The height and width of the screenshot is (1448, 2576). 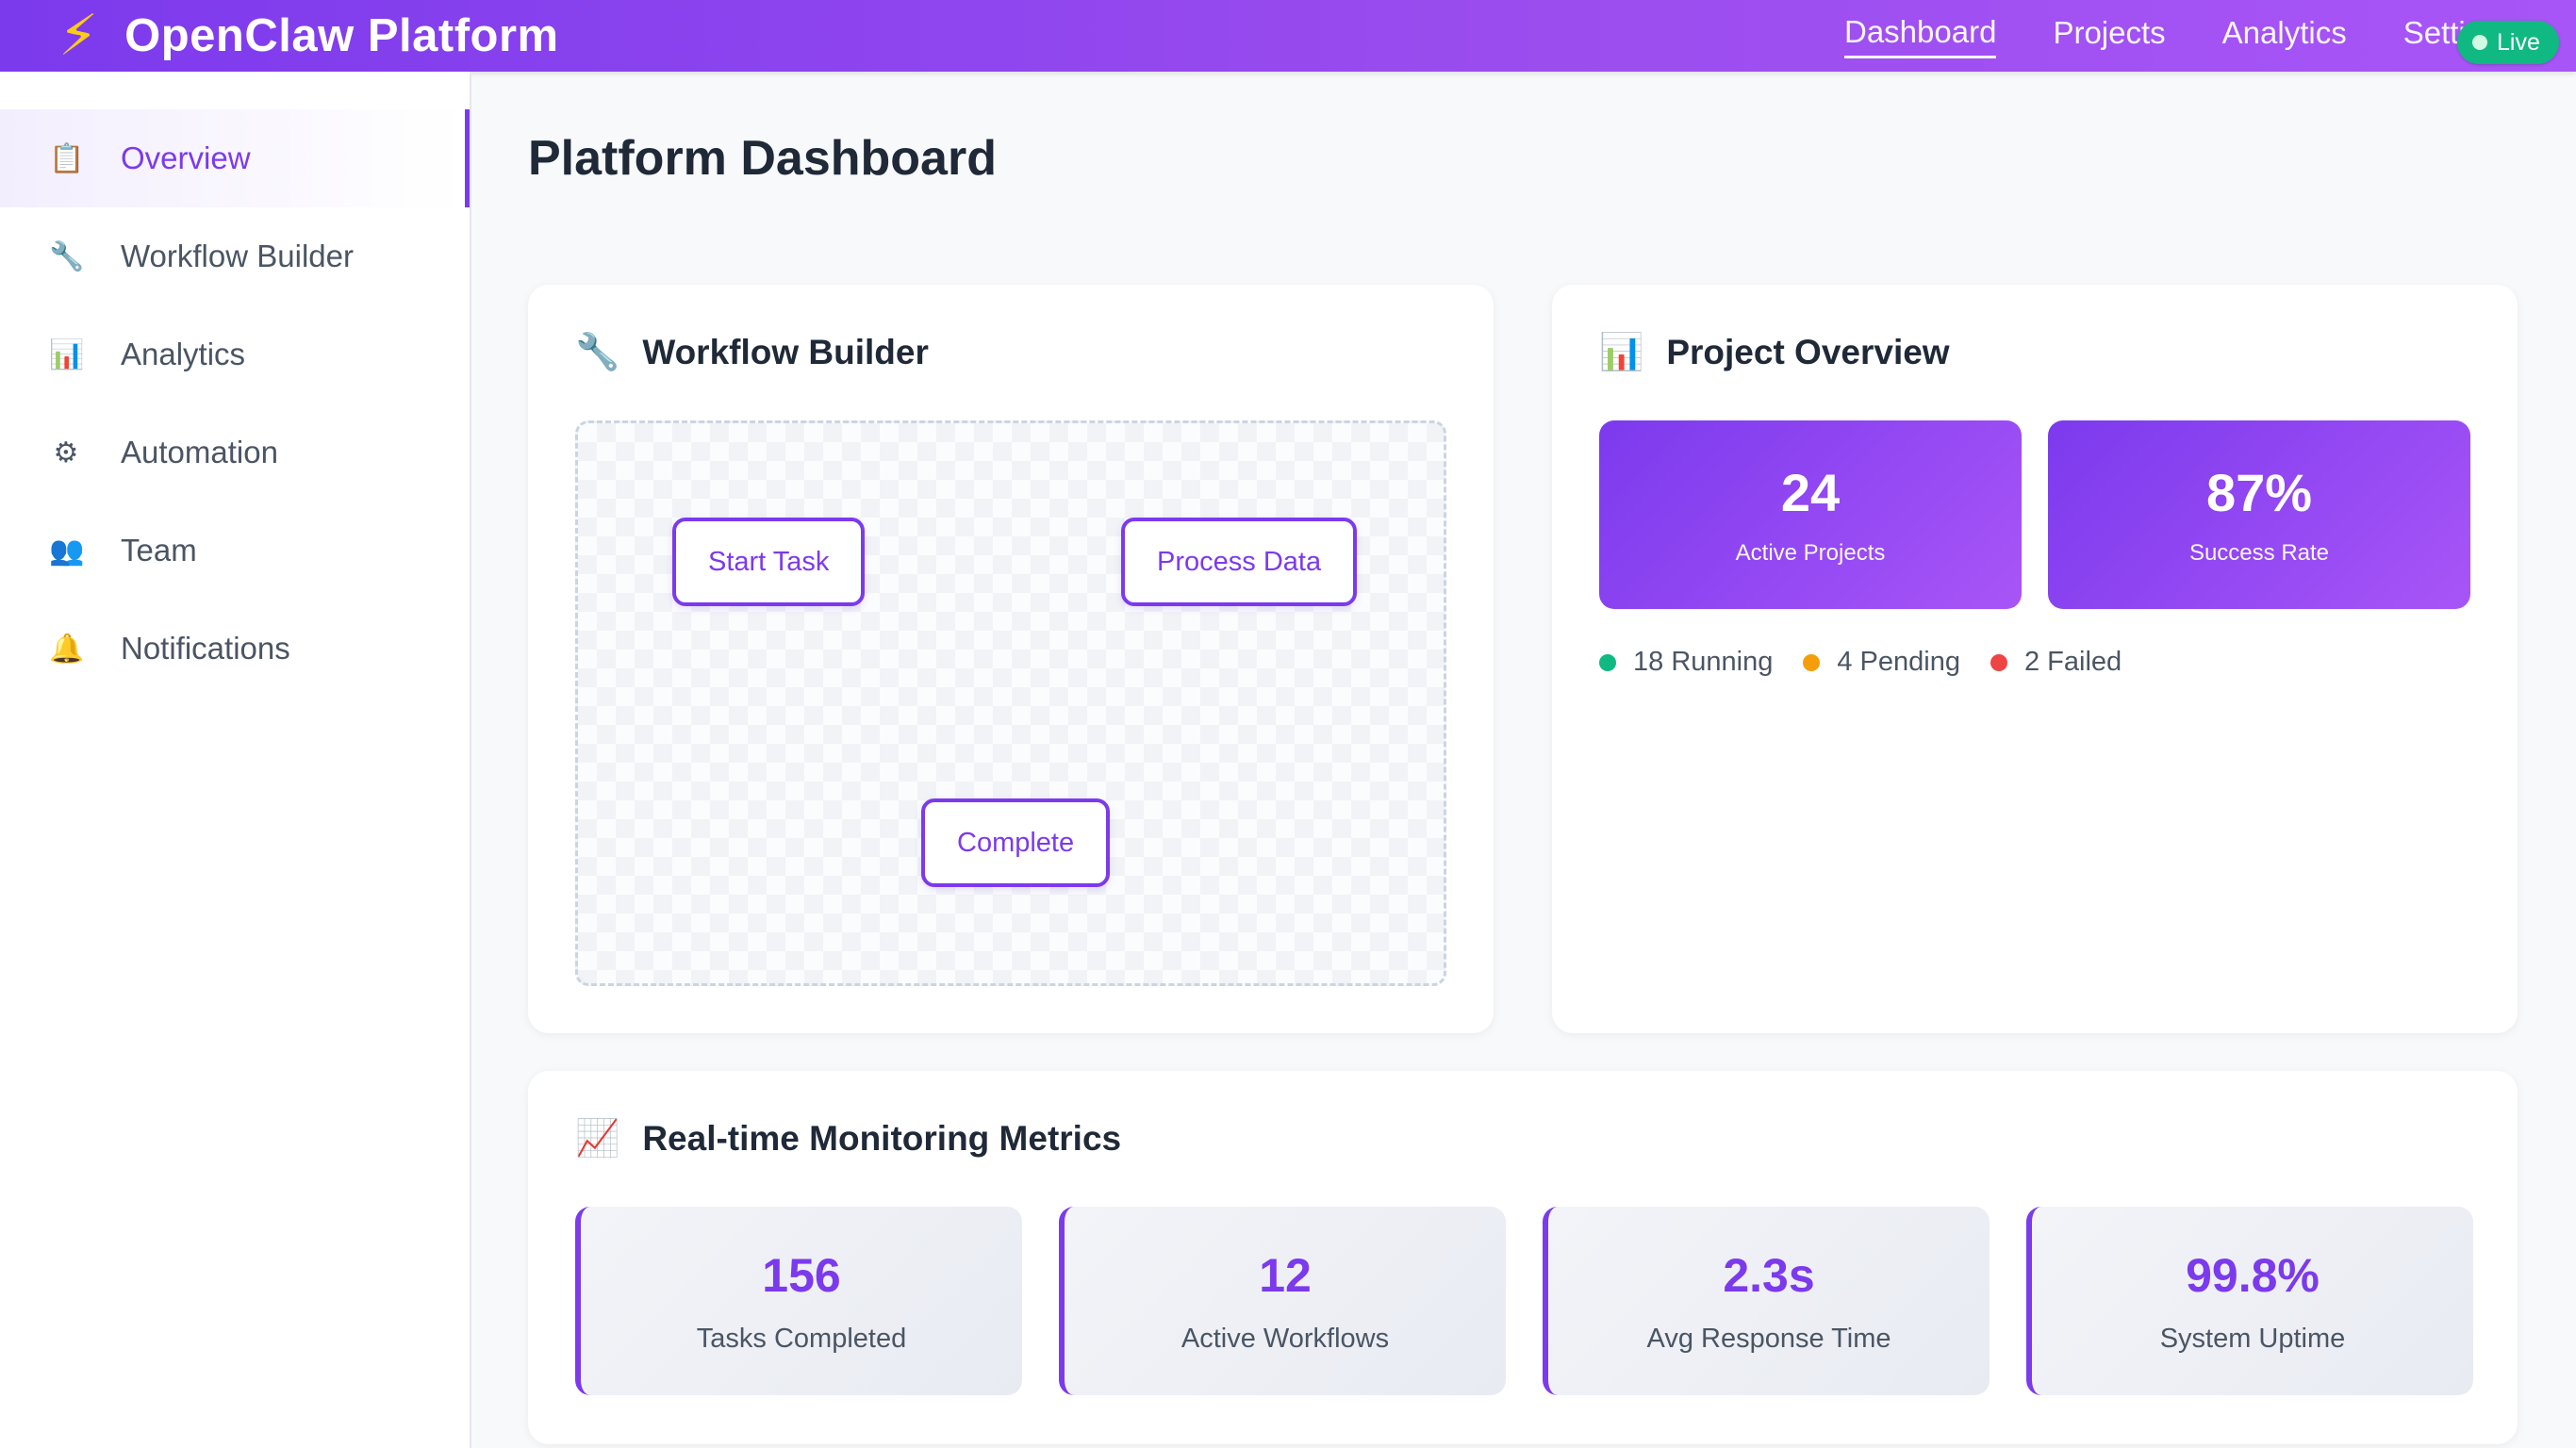 What do you see at coordinates (1010, 703) in the screenshot?
I see `workflow-canvas: Start Task Process Data Complete` at bounding box center [1010, 703].